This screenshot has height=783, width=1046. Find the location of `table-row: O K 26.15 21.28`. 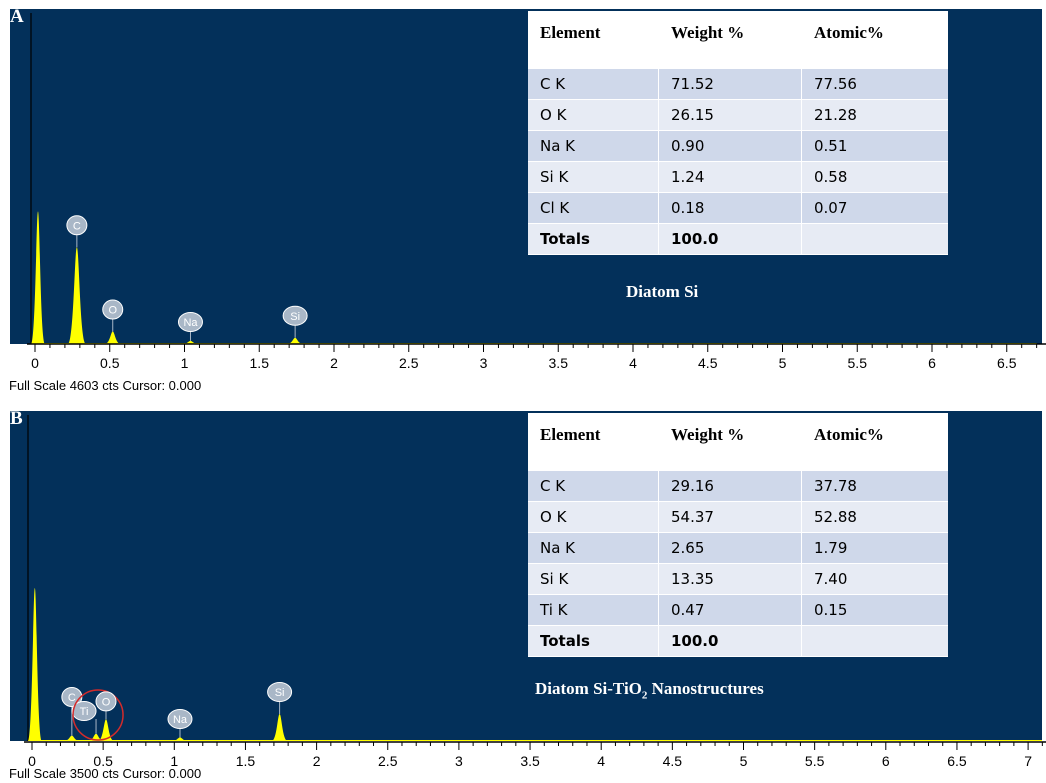

table-row: O K 26.15 21.28 is located at coordinates (738, 115).